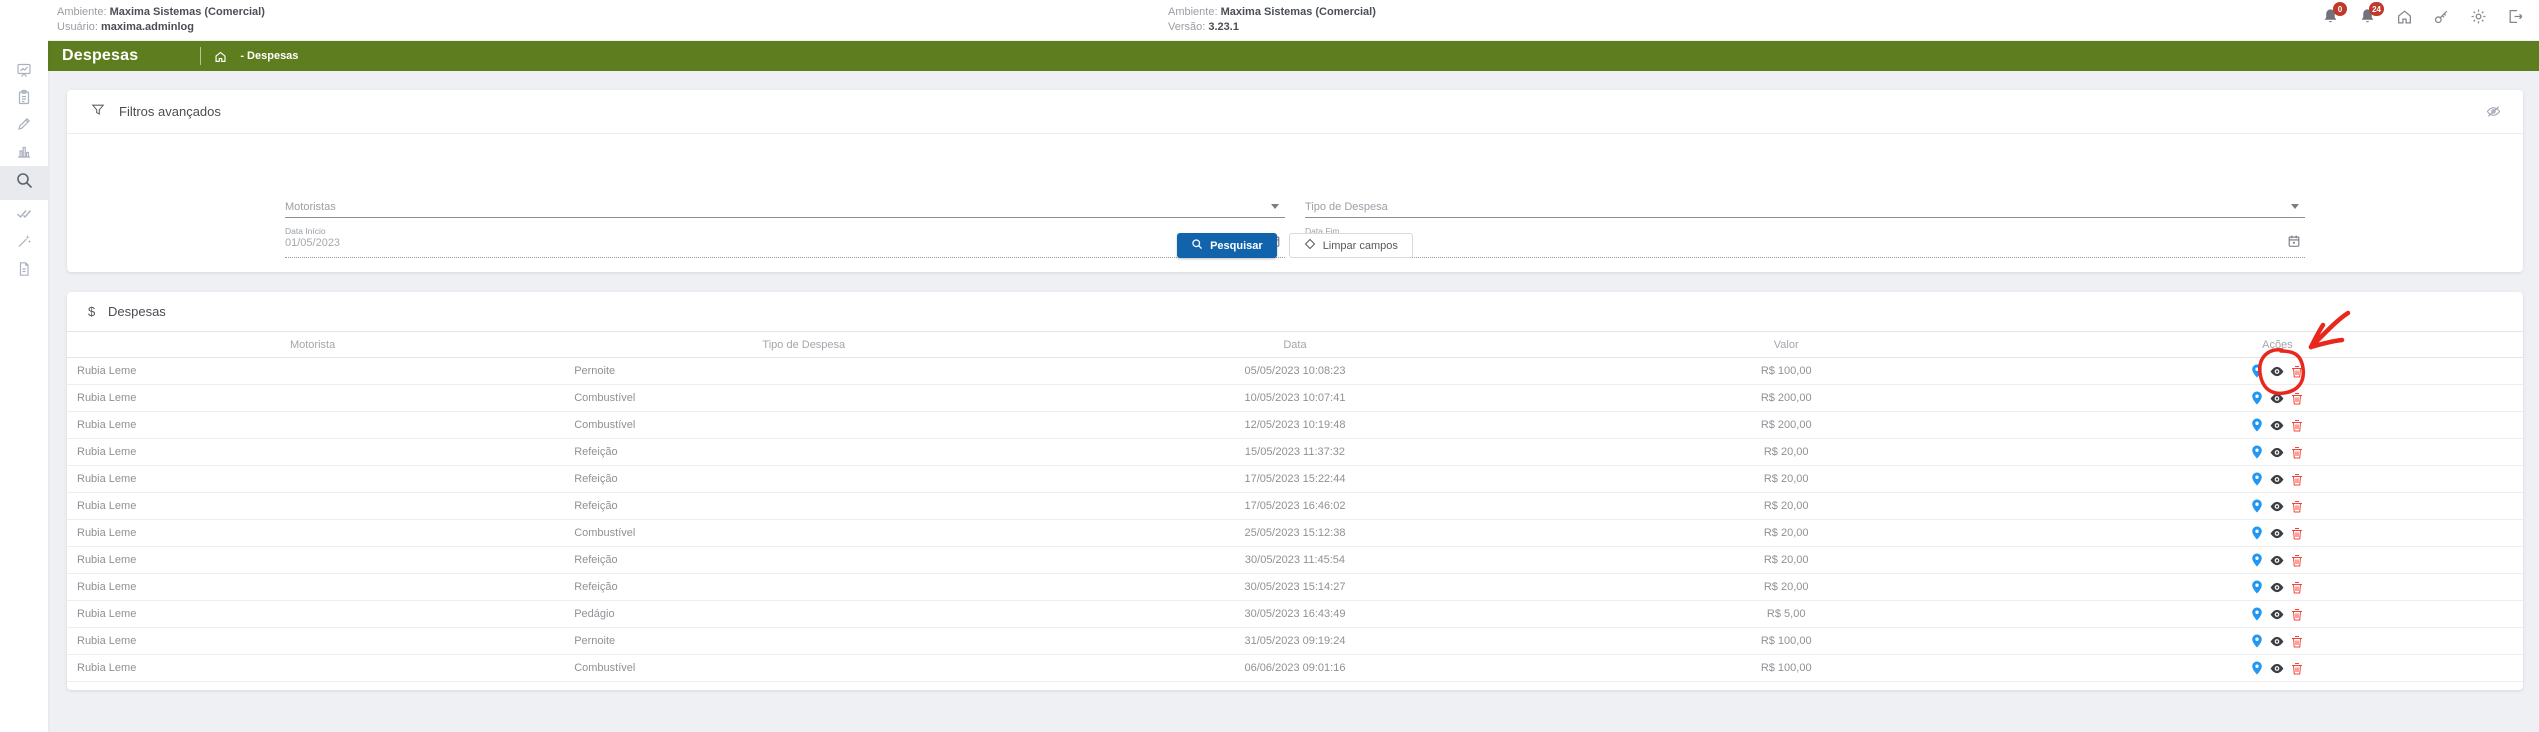 The width and height of the screenshot is (2539, 732). I want to click on cell-data: 12/05/2023 10:19:48, so click(1295, 425).